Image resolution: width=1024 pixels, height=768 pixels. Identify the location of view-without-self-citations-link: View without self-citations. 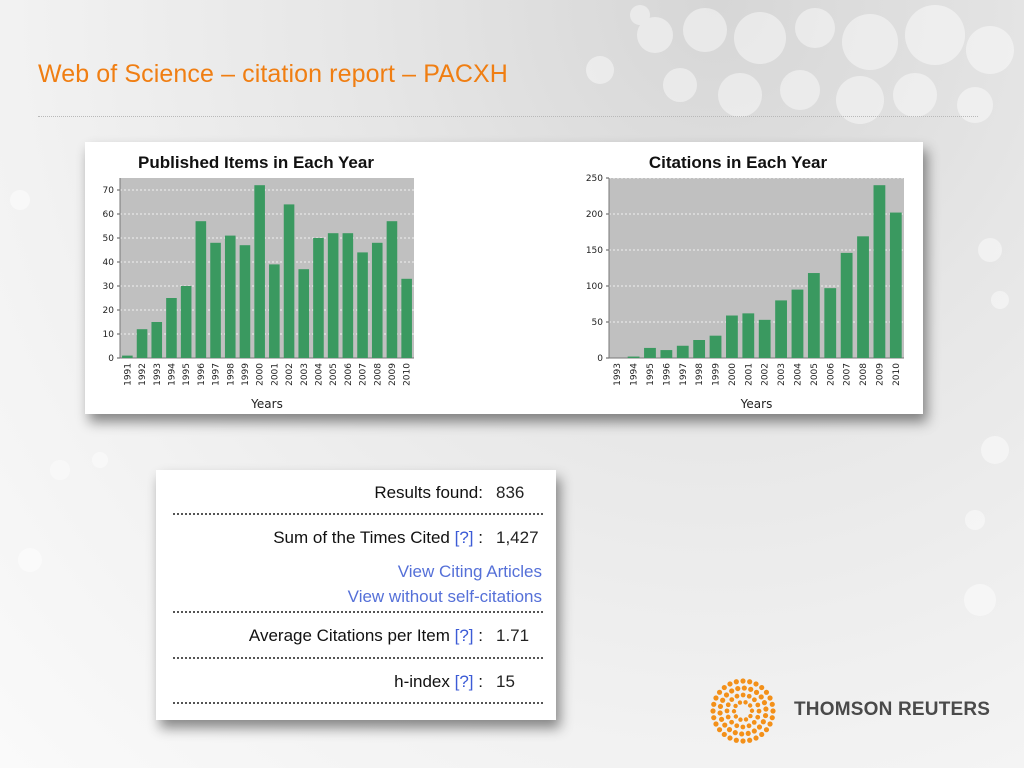
(444, 596).